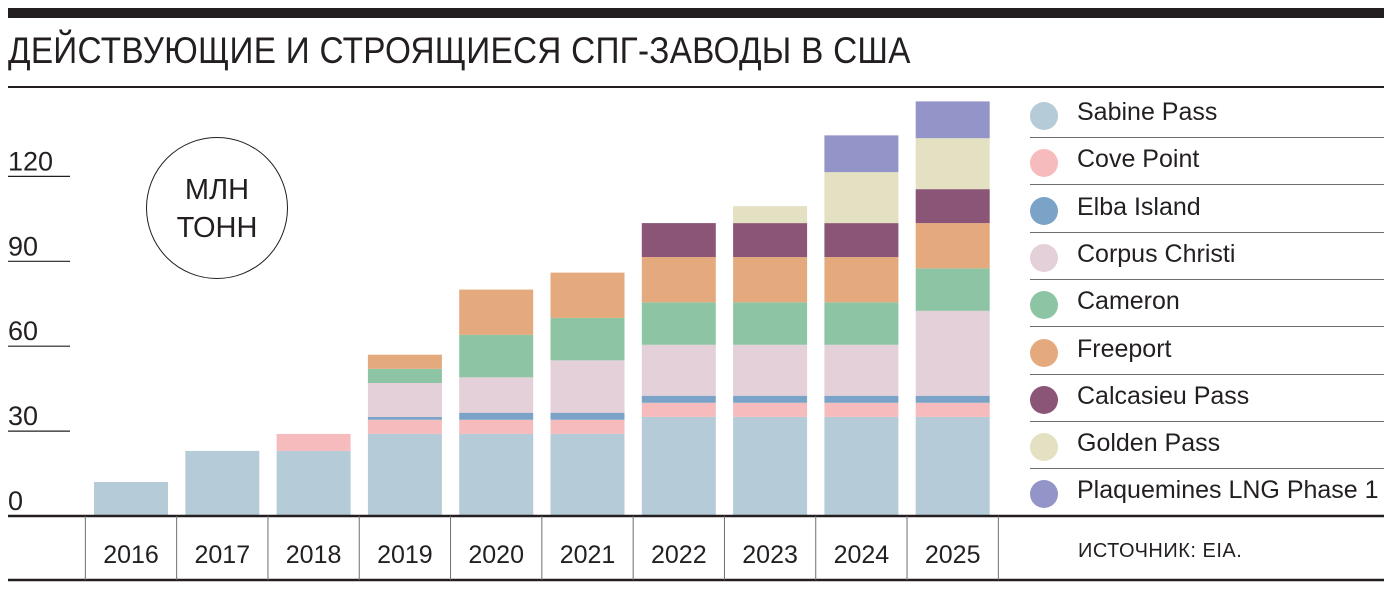 This screenshot has height=589, width=1392. I want to click on bar-segment-2021-cove-point, so click(587, 426).